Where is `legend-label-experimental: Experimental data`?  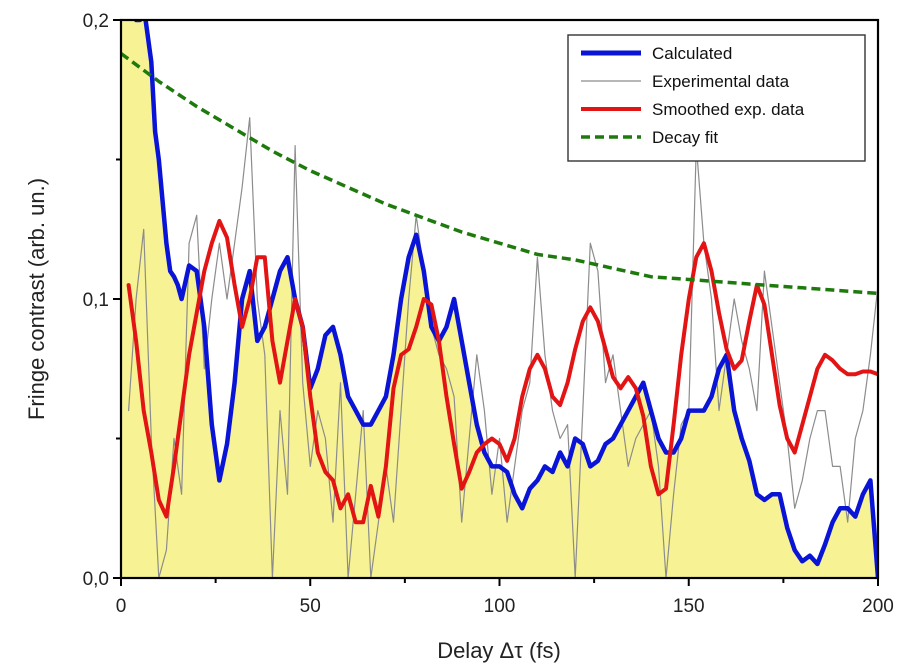
legend-label-experimental: Experimental data is located at coordinates (721, 81).